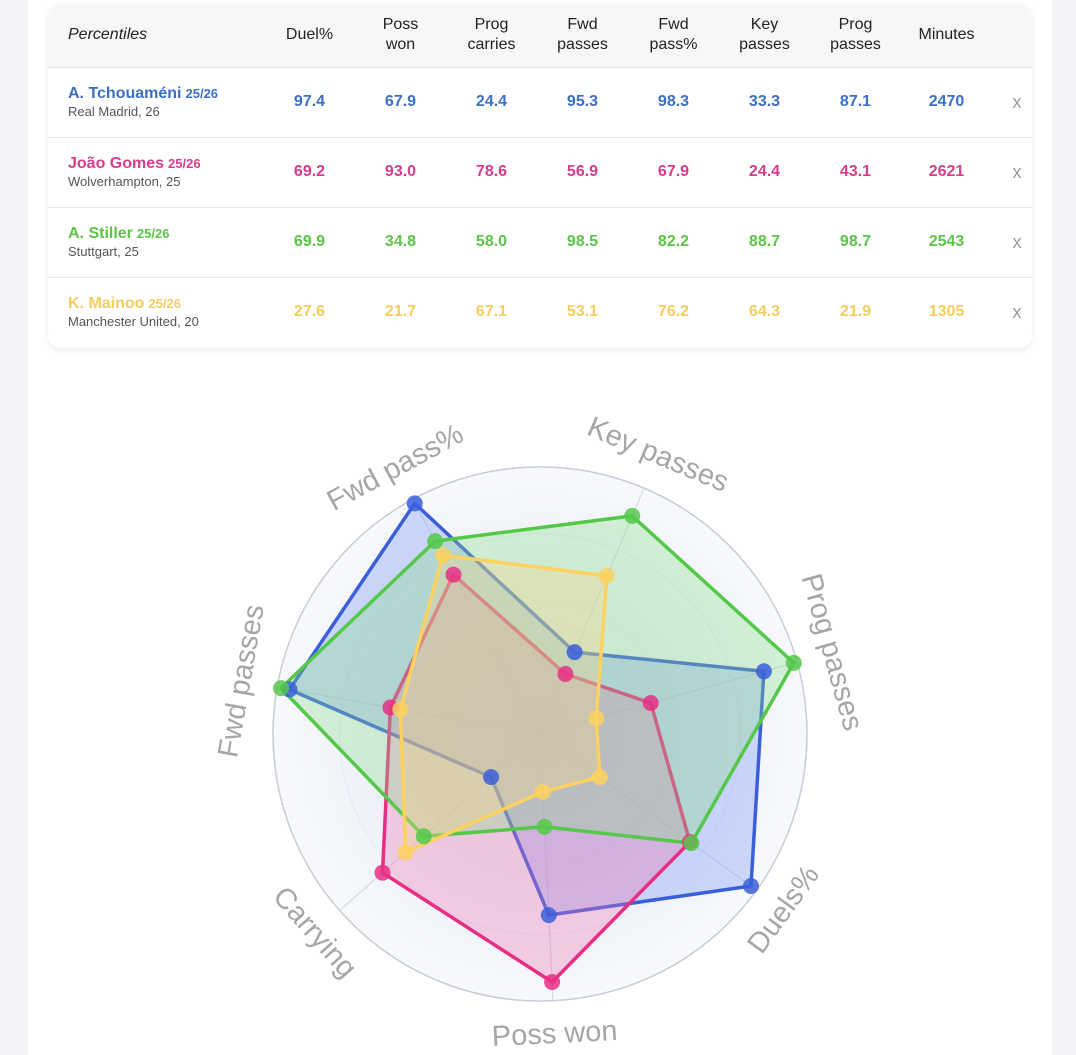 The height and width of the screenshot is (1055, 1076). Describe the element at coordinates (946, 241) in the screenshot. I see `minutes-cell: 2543` at that location.